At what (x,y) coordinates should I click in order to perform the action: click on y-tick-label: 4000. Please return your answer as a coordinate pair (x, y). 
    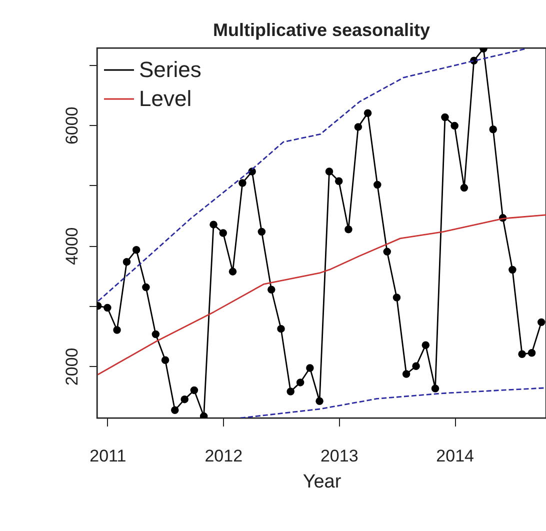
    Looking at the image, I should click on (72, 246).